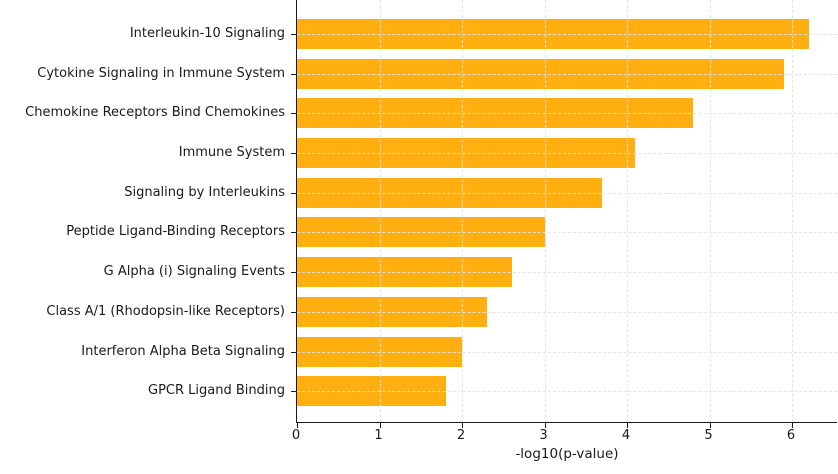  What do you see at coordinates (207, 34) in the screenshot?
I see `y-axis-category-label: Interleukin-10 Signaling` at bounding box center [207, 34].